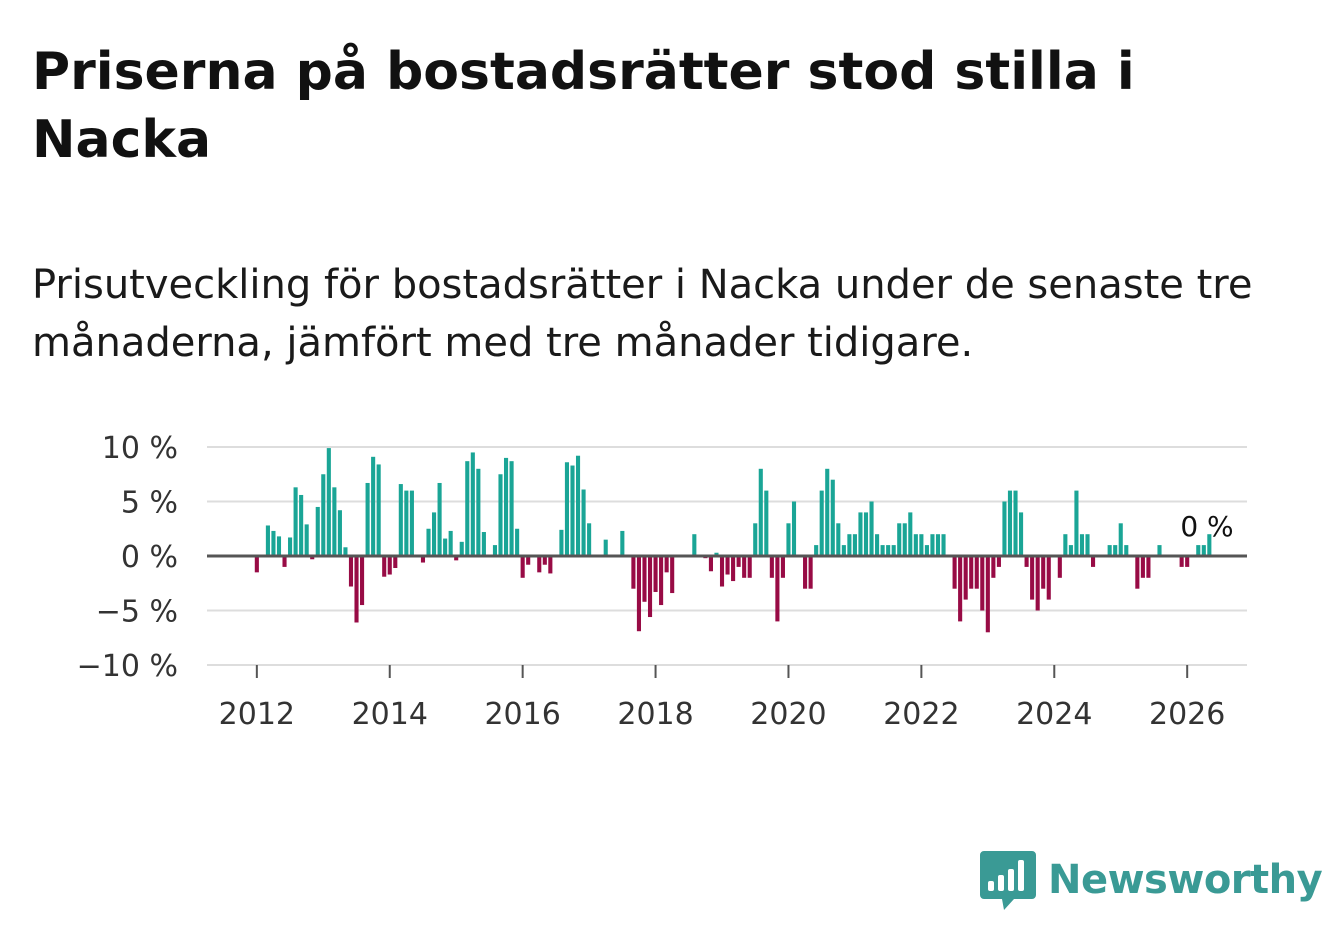 This screenshot has height=939, width=1322. What do you see at coordinates (1008, 880) in the screenshot?
I see `bar-chart-logo-icon` at bounding box center [1008, 880].